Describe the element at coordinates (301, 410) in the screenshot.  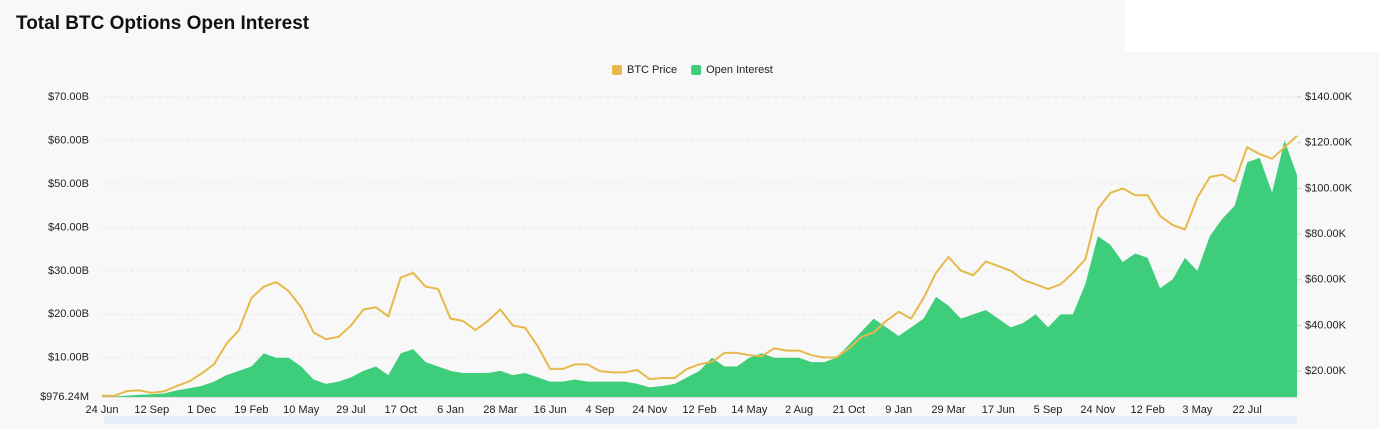
I see `x-tick-label: 10 May` at that location.